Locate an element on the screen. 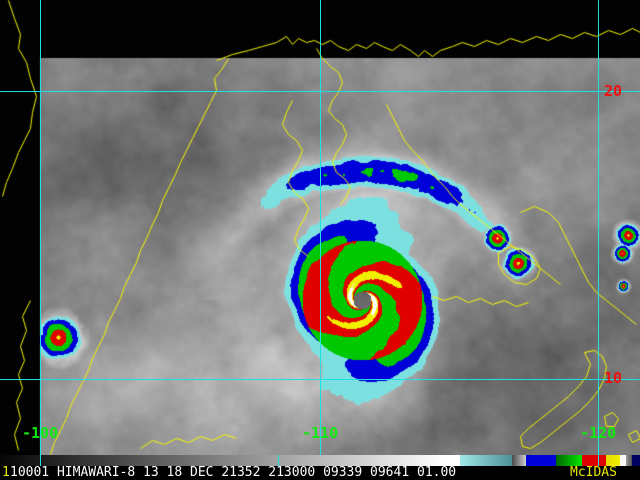  colorbar-segment-green-ramp is located at coordinates (569, 460).